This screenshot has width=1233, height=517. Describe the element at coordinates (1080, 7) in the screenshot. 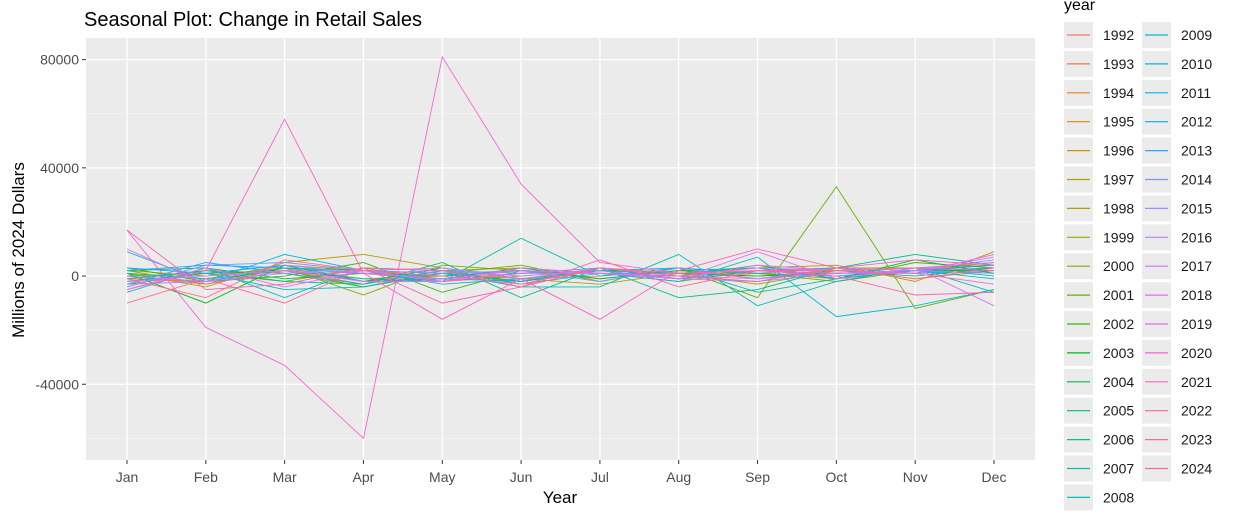

I see `legend-title: year` at that location.